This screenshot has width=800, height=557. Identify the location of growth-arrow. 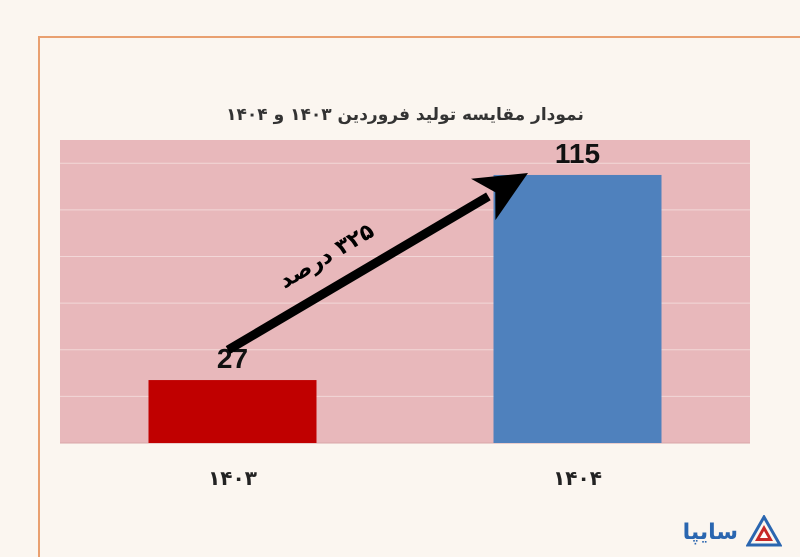
(376, 263).